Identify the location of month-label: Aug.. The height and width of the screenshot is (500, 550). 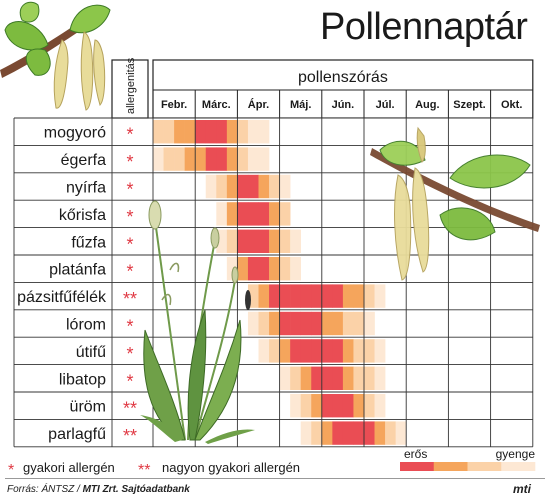
(427, 105).